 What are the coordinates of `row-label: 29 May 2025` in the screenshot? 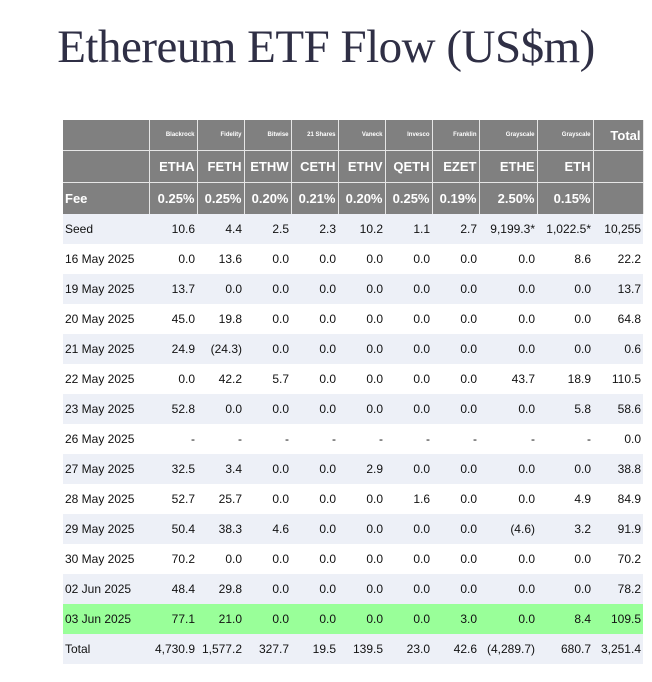 It's located at (106, 529).